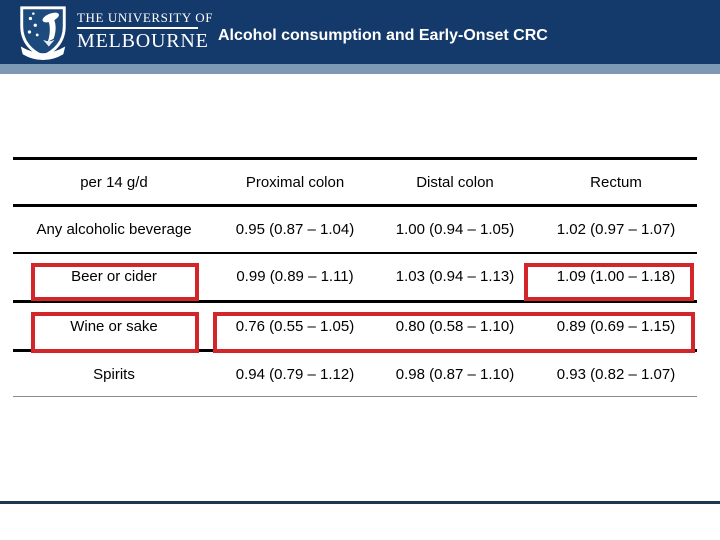  I want to click on cell-proximal: 0.99 (0.89 – 1.11), so click(295, 277).